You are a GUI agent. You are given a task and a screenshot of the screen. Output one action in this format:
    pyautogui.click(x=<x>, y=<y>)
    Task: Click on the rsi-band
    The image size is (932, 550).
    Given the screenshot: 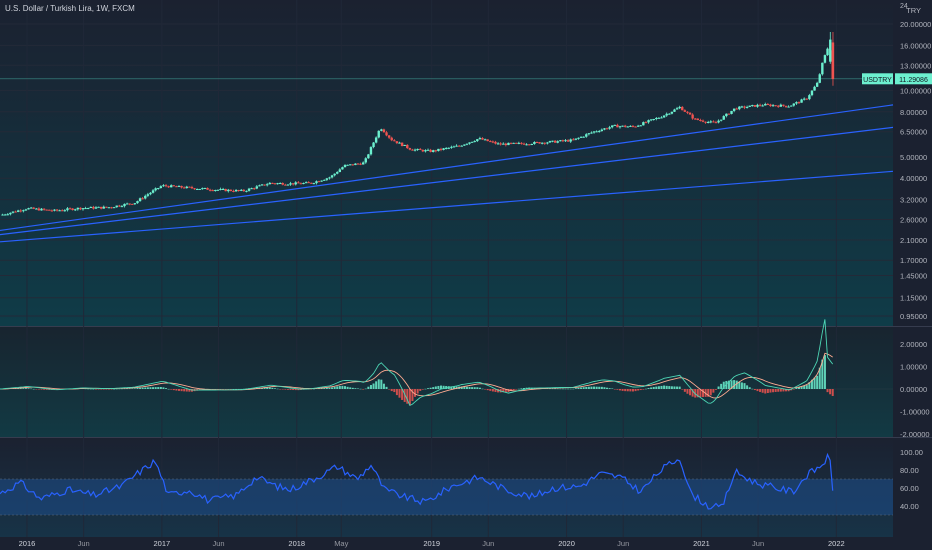 What is the action you would take?
    pyautogui.click(x=446, y=497)
    